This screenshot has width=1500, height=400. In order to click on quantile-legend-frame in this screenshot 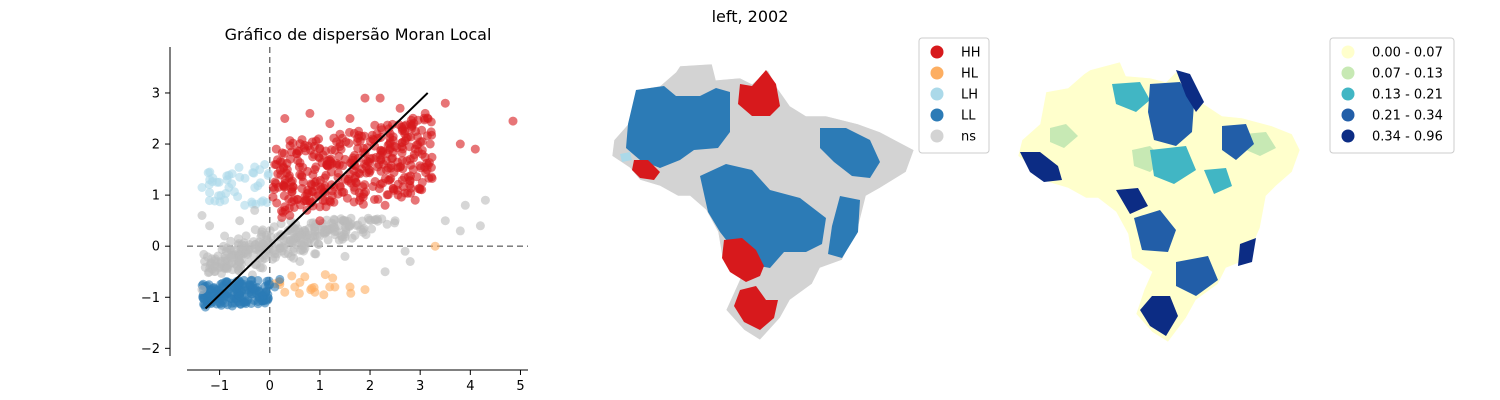, I will do `click(1392, 95)`.